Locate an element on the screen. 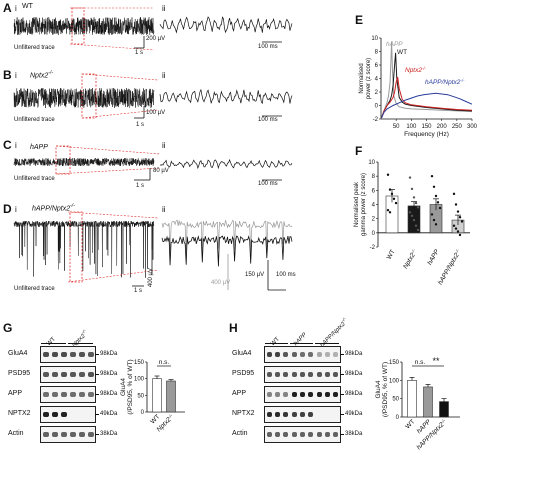 The width and height of the screenshot is (538, 478). g-sig-label-0: n.s. is located at coordinates (164, 362).